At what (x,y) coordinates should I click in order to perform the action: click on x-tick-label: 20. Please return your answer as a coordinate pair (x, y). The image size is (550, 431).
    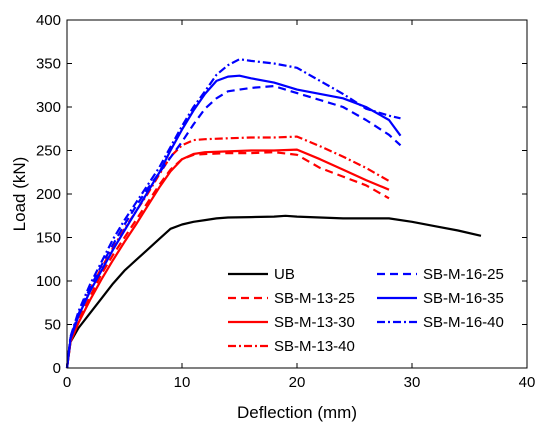
    Looking at the image, I should click on (297, 382).